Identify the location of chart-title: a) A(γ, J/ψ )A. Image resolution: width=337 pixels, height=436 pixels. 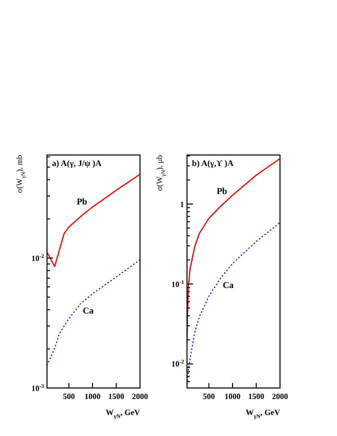
(77, 163).